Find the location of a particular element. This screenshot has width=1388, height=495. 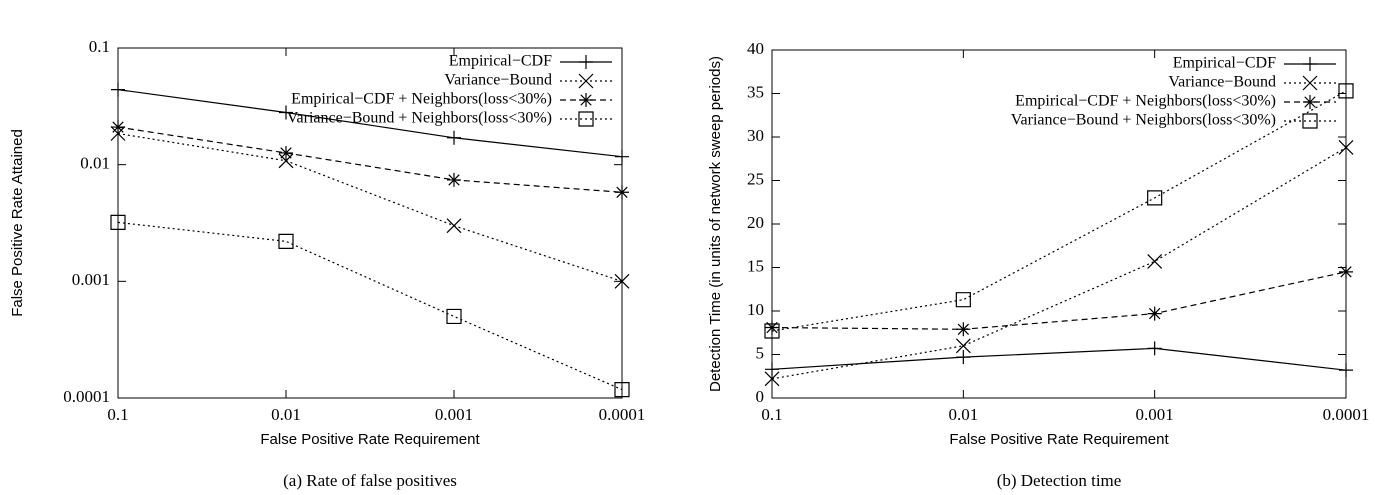

y-tick-label: 0.01 is located at coordinates (95, 163).